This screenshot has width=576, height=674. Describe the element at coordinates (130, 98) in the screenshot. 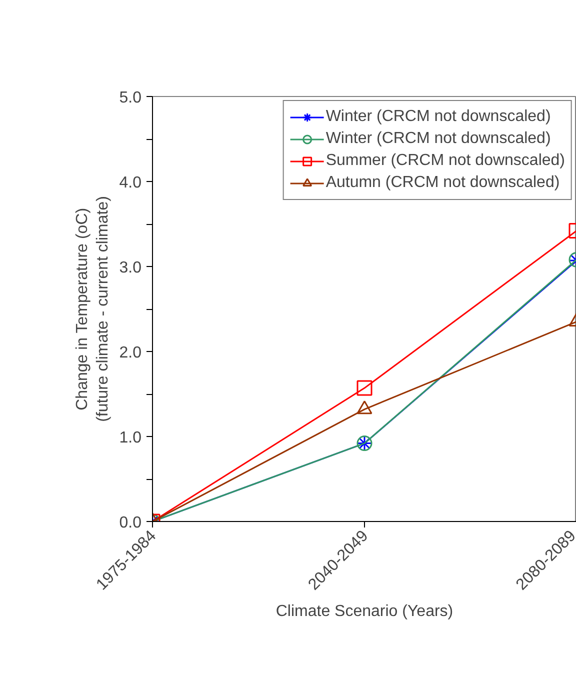

I see `y-tick-label: 5.0` at that location.